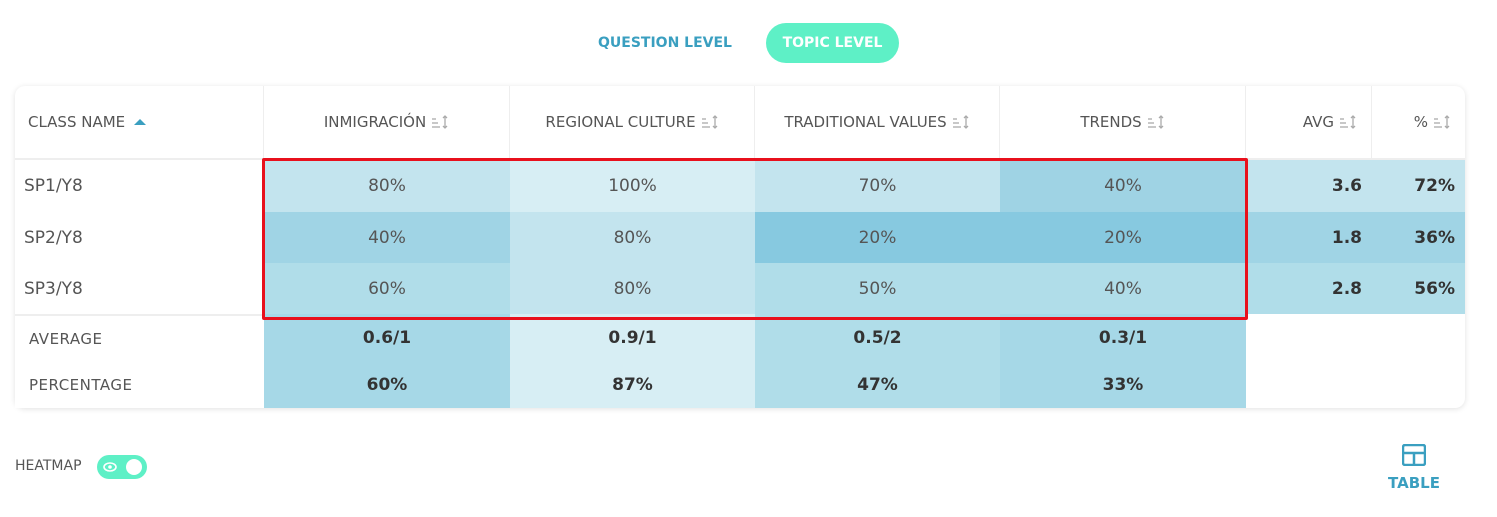 Image resolution: width=1497 pixels, height=517 pixels. Describe the element at coordinates (1434, 288) in the screenshot. I see `score-cell-text: 56%` at that location.